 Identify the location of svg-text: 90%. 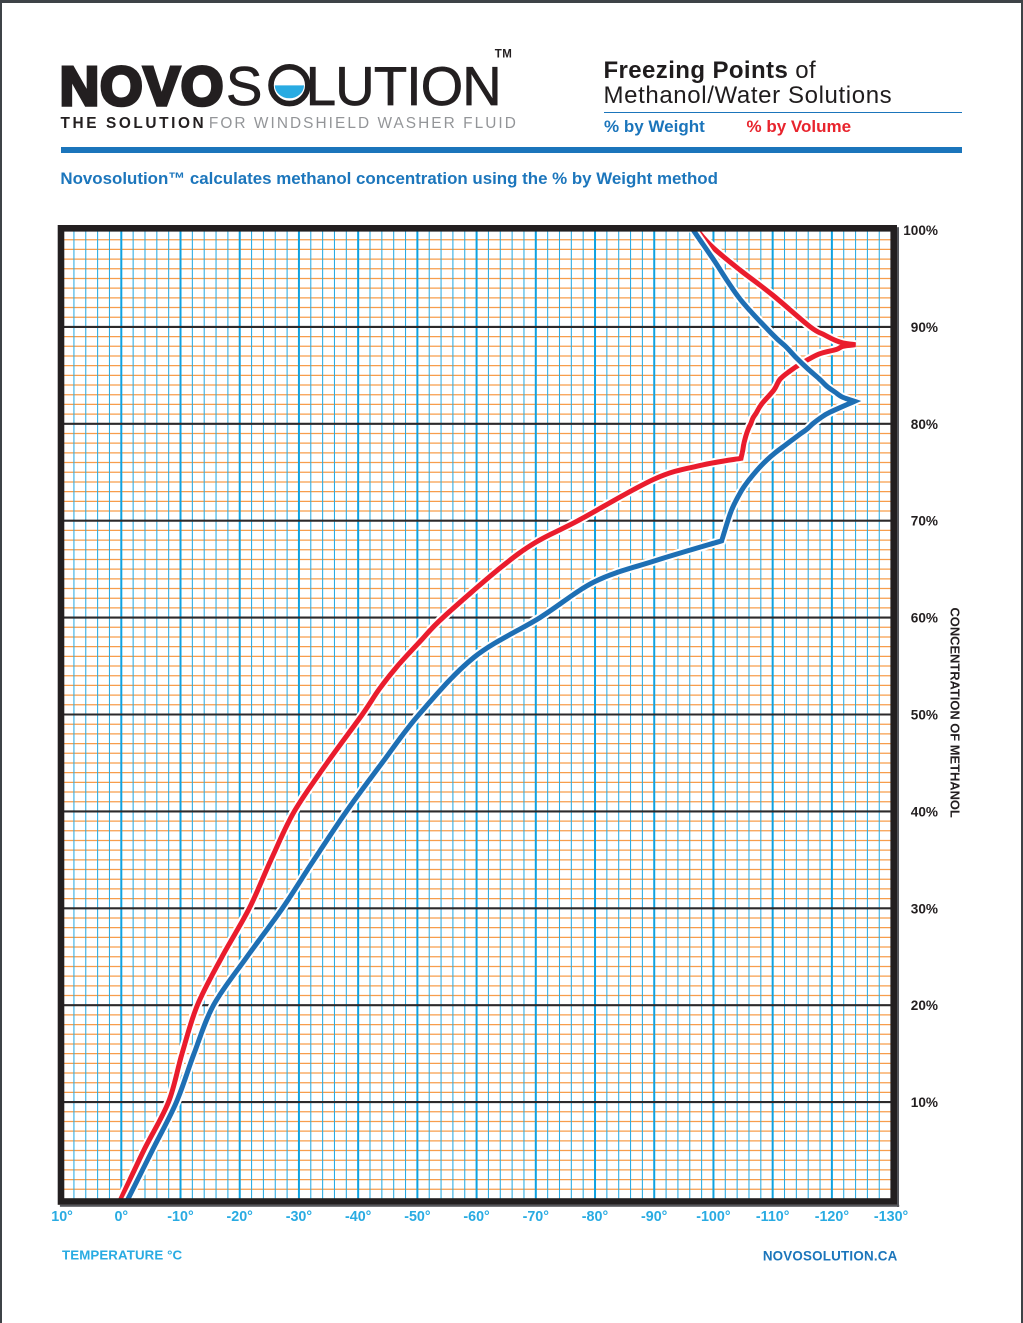
(924, 327).